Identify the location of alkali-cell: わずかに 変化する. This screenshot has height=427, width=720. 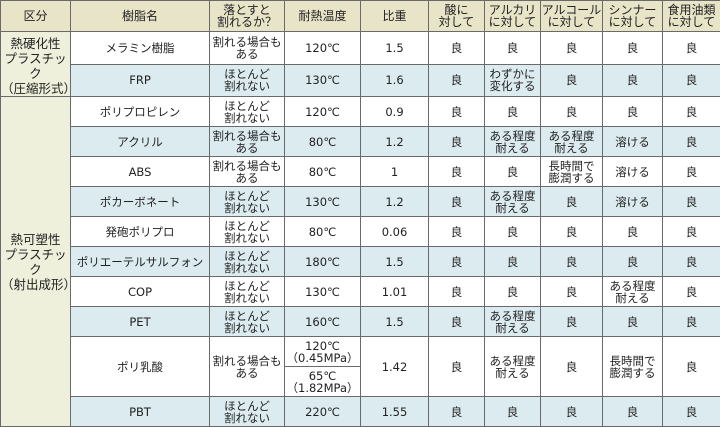
(513, 80).